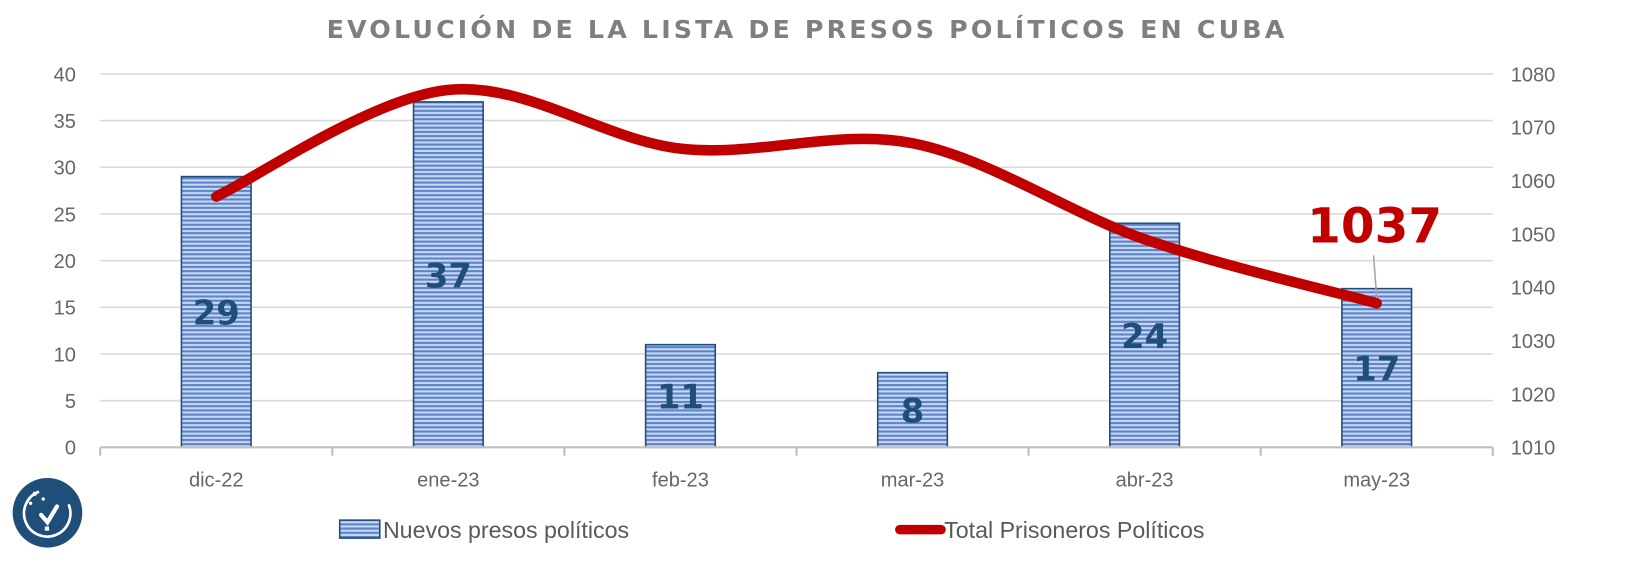 Image resolution: width=1651 pixels, height=574 pixels. What do you see at coordinates (506, 530) in the screenshot?
I see `legend-label-bar: Nuevos presos políticos` at bounding box center [506, 530].